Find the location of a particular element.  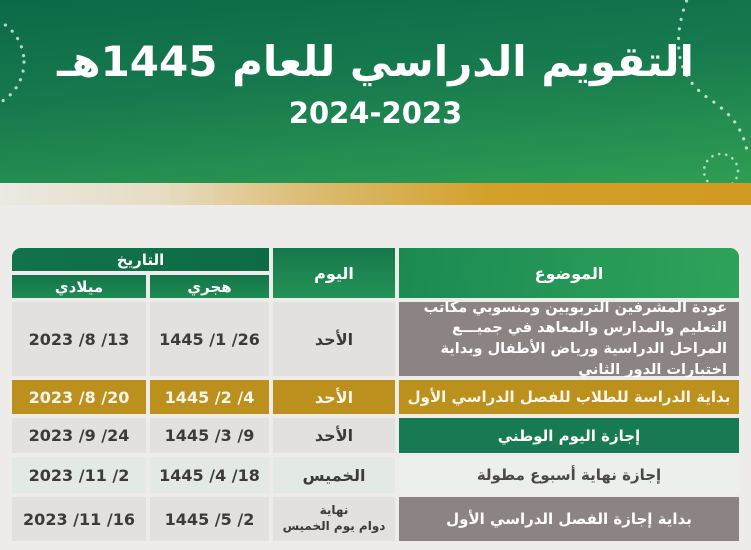

table-row-gregorian-date: 13/ 8/ 2023 is located at coordinates (79, 339).